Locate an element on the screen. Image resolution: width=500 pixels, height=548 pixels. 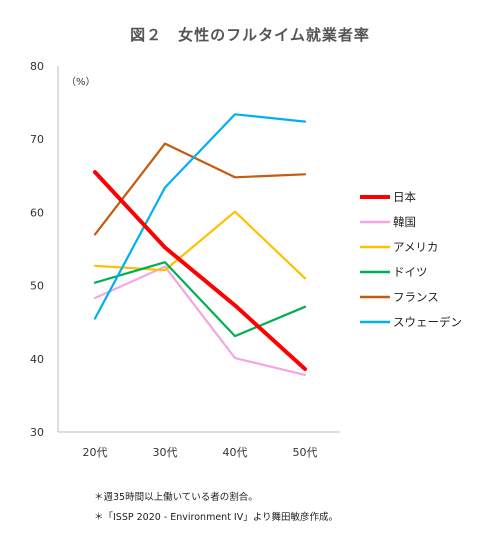
series-line-ドイツ is located at coordinates (200, 299).